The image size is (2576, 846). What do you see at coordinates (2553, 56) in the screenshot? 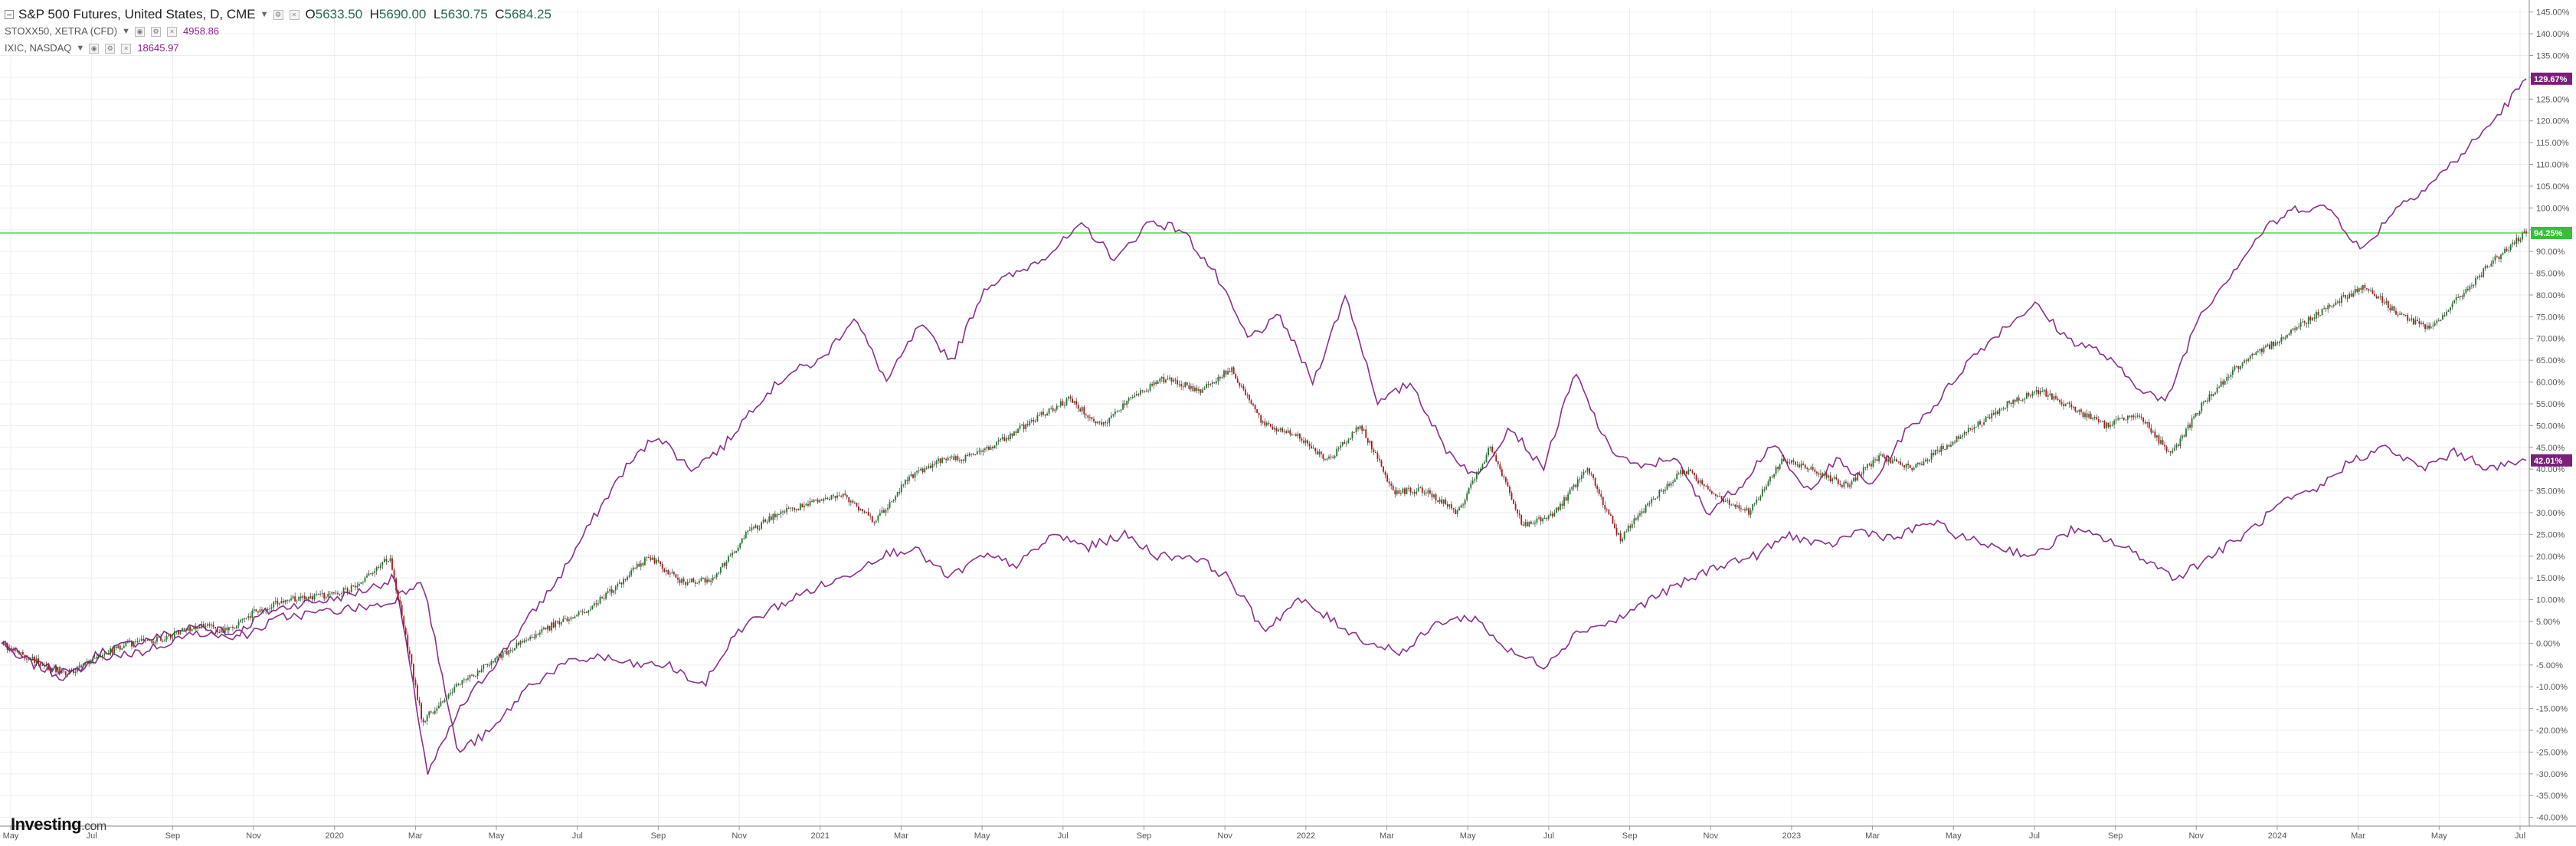
I see `y-tick-label: 135.00%` at bounding box center [2553, 56].